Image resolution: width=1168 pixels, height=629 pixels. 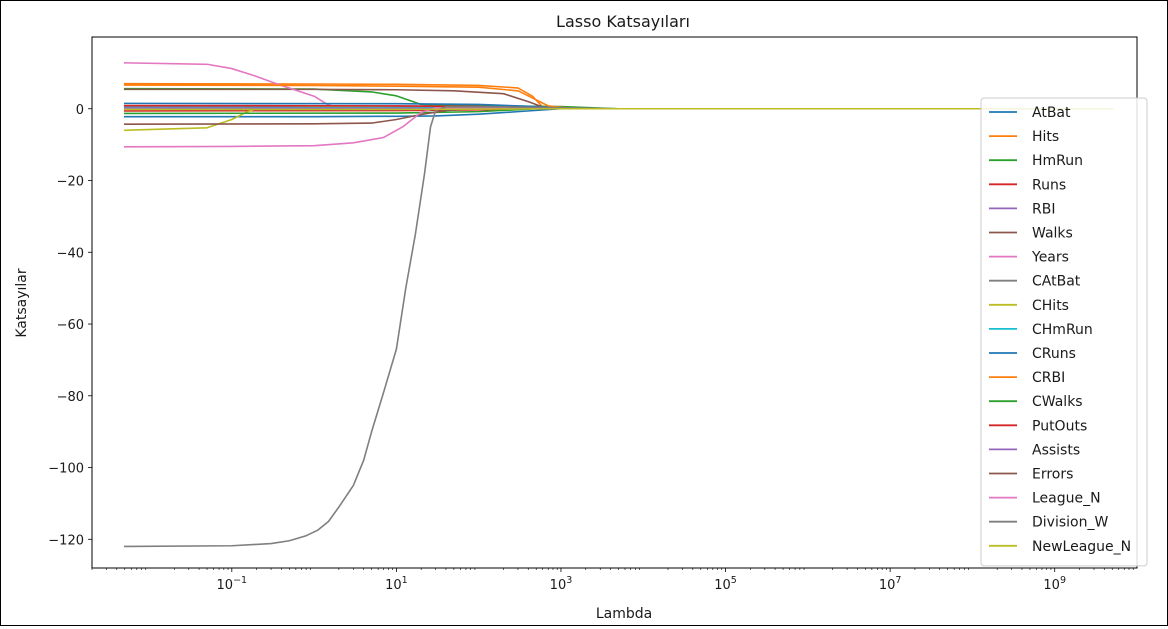 I want to click on chart-title: Lasso Katsayıları, so click(x=623, y=21).